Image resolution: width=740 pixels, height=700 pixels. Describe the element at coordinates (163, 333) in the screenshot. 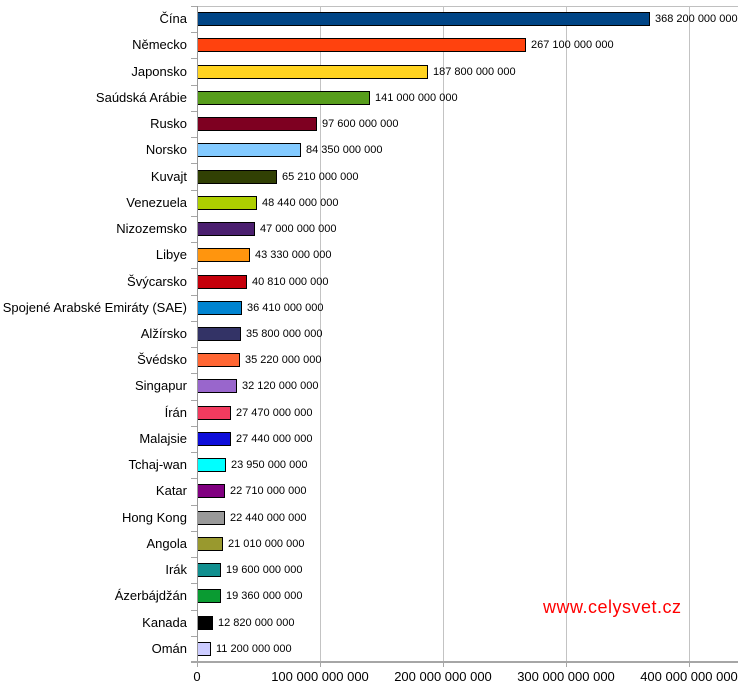

I see `category-label: Alžírsko` at that location.